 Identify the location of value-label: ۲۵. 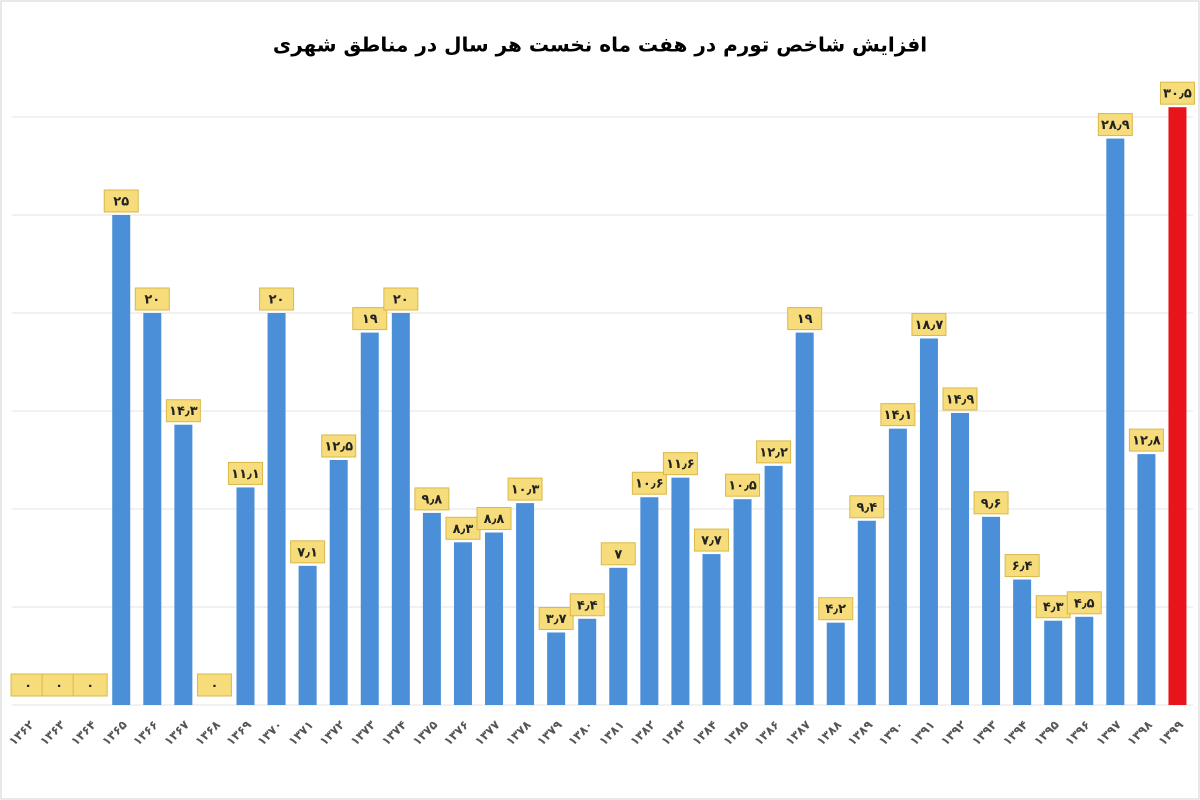
(121, 202).